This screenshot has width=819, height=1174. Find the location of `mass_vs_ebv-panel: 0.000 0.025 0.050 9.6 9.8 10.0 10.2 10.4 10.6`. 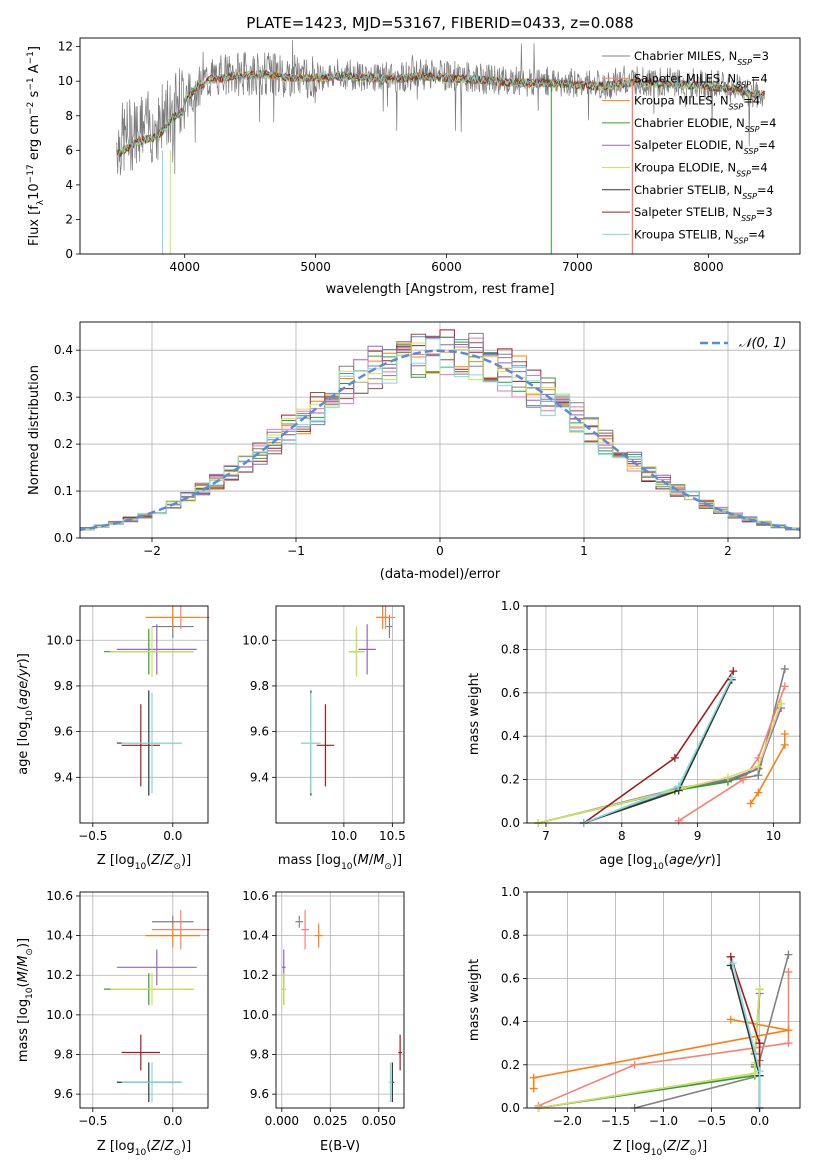

mass_vs_ebv-panel: 0.000 0.025 0.050 9.6 9.8 10.0 10.2 10.4 10.6 is located at coordinates (323, 1008).